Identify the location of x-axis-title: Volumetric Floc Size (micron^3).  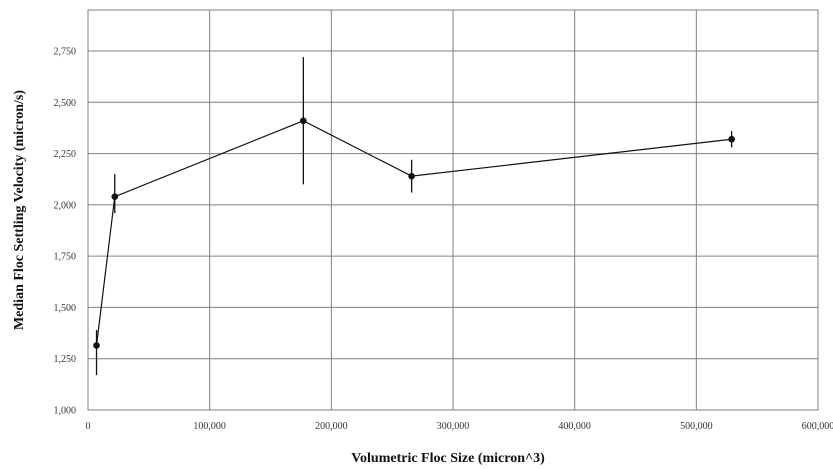
(448, 458).